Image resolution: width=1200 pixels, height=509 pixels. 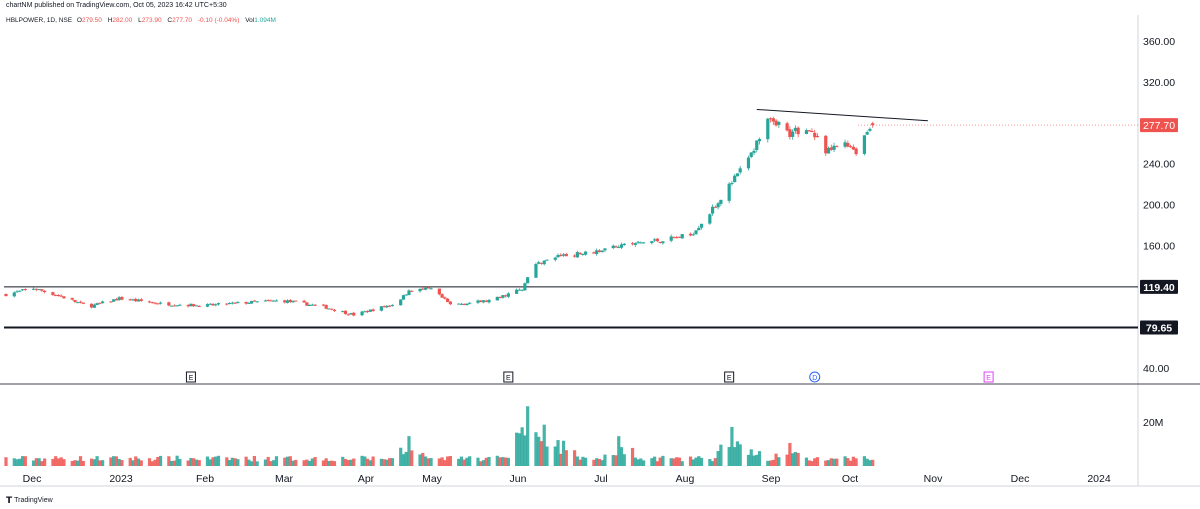 What do you see at coordinates (1156, 369) in the screenshot?
I see `y-tick-label: 40.00` at bounding box center [1156, 369].